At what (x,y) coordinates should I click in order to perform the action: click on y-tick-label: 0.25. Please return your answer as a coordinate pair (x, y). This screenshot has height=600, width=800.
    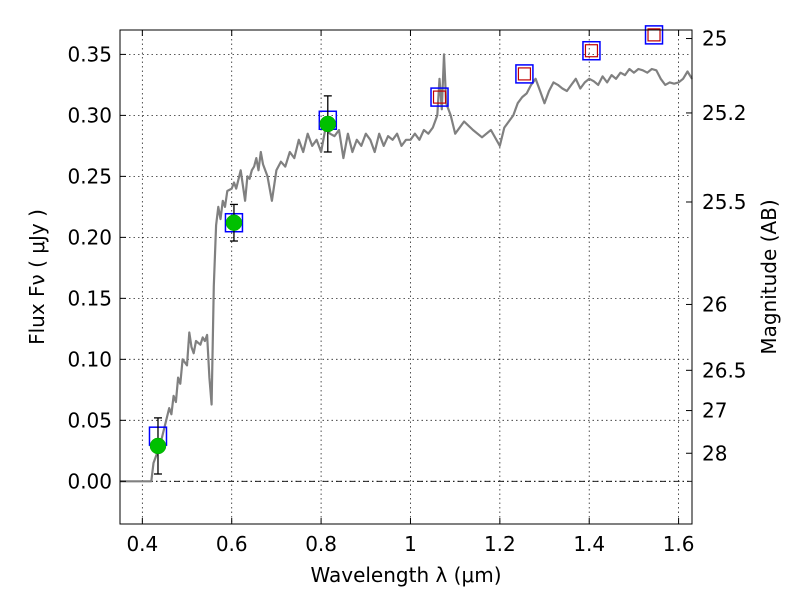
    Looking at the image, I should click on (89, 176).